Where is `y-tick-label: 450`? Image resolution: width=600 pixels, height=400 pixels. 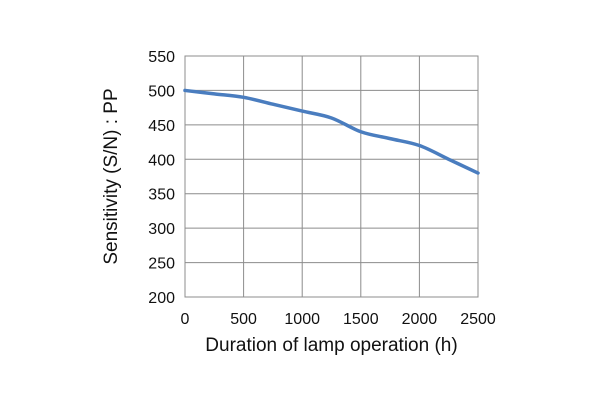
y-tick-label: 450 is located at coordinates (161, 126).